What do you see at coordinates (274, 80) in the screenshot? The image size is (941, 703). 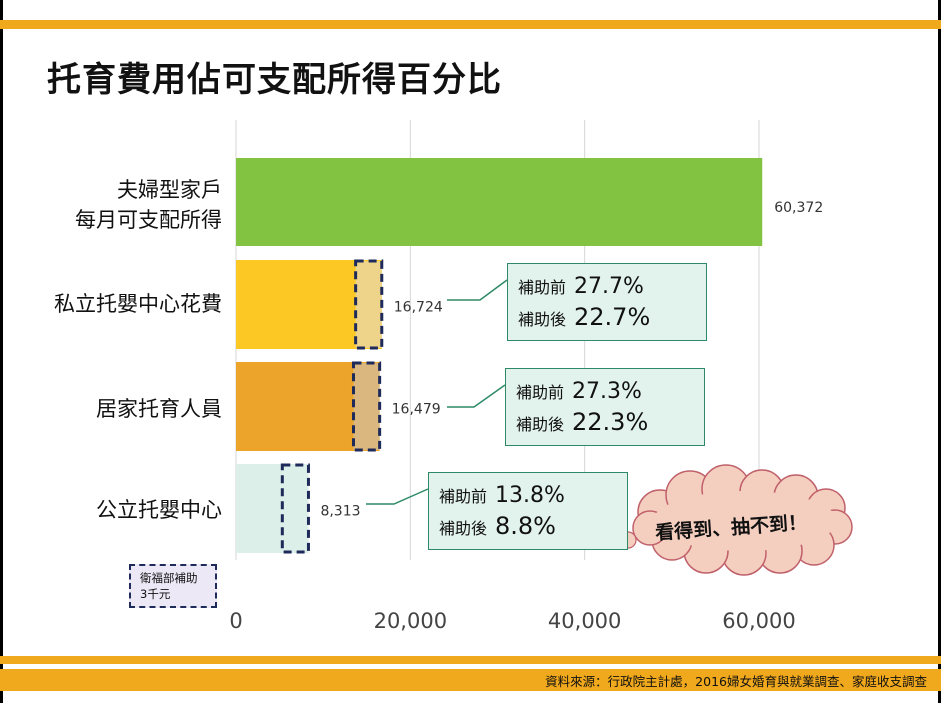 I see `page-title: 托育費用佔可支配所得百分比` at bounding box center [274, 80].